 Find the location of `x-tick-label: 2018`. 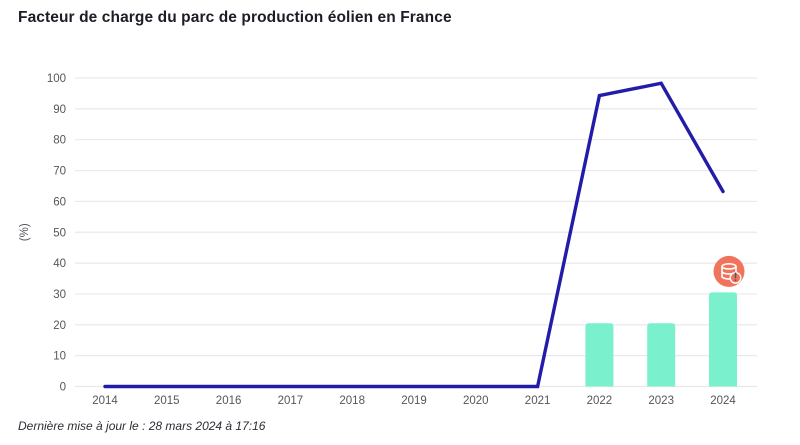

x-tick-label: 2018 is located at coordinates (352, 401).